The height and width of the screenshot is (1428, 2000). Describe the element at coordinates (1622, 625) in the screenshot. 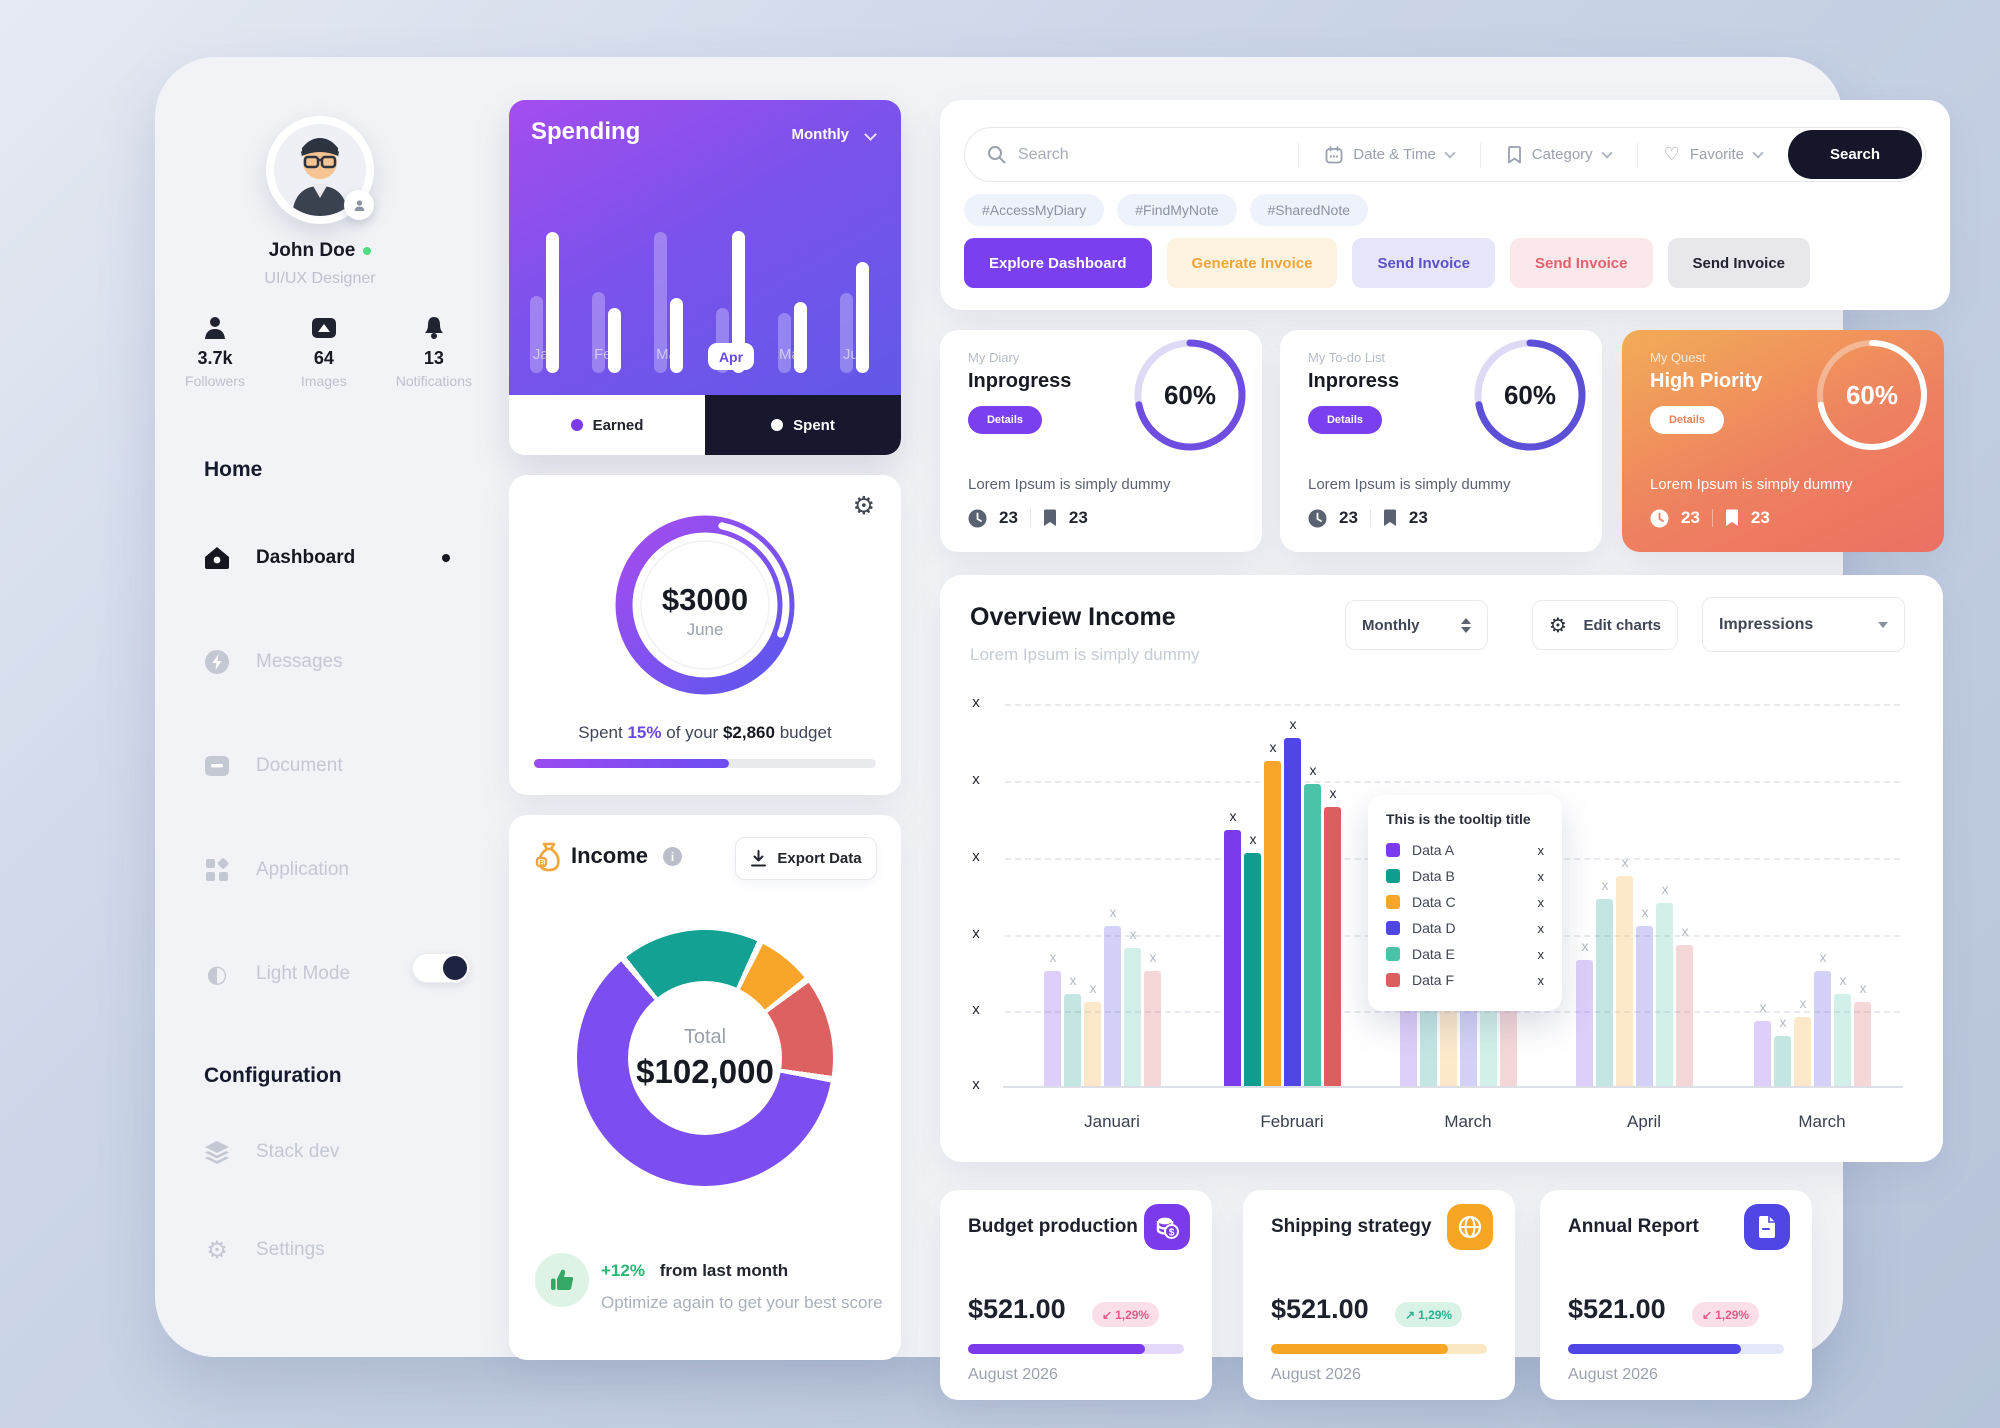

I see `edit-charts-label: Edit charts` at that location.